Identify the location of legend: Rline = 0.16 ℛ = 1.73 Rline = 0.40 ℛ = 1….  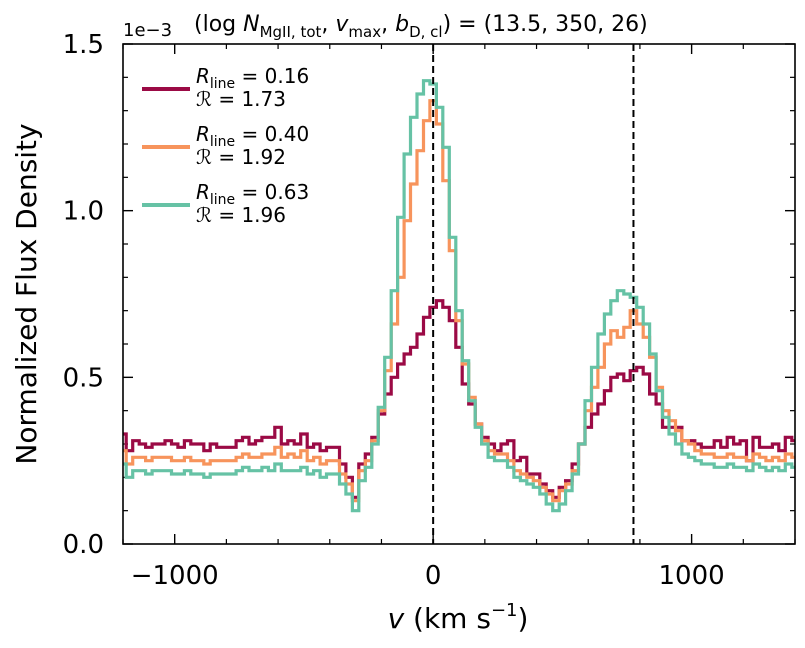
(225, 145).